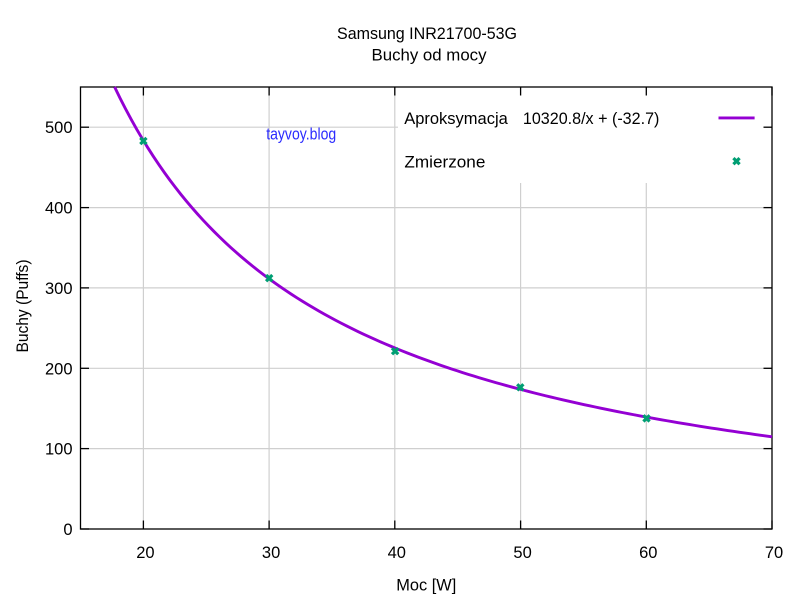  What do you see at coordinates (145, 553) in the screenshot?
I see `svg-text: 20` at bounding box center [145, 553].